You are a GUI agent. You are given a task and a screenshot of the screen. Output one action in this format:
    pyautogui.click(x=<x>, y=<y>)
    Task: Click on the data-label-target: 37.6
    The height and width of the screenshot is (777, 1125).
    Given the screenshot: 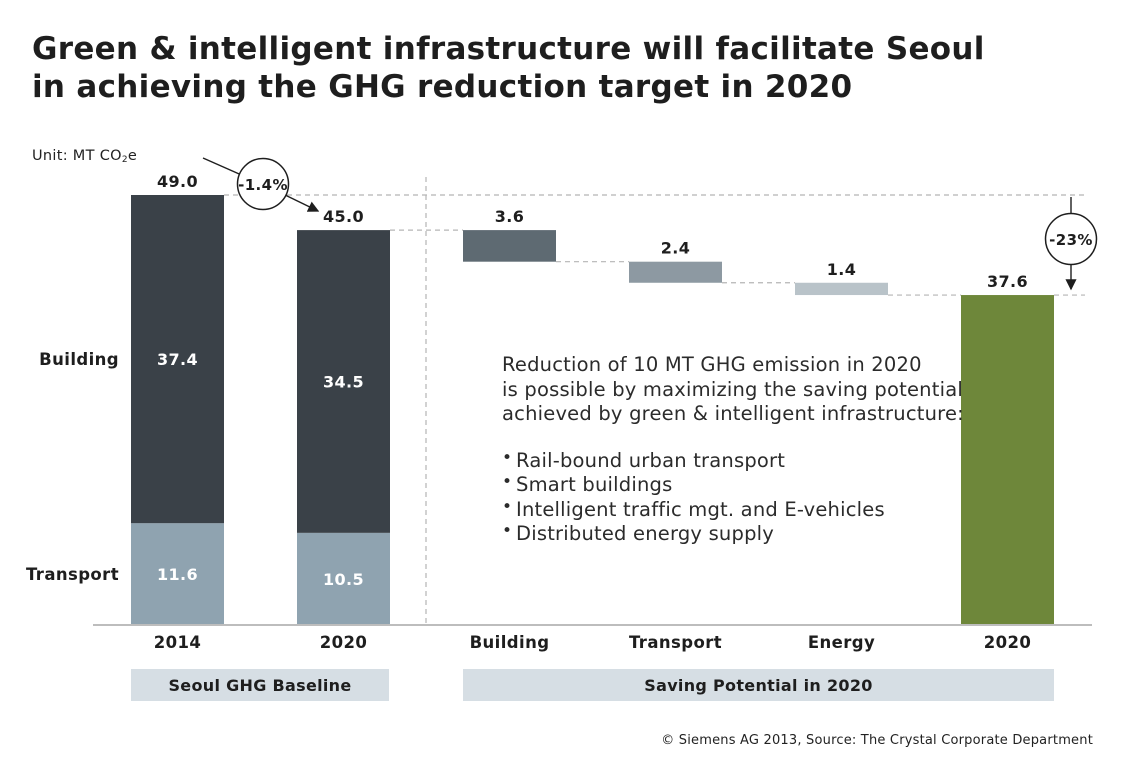 What is the action you would take?
    pyautogui.click(x=1007, y=281)
    